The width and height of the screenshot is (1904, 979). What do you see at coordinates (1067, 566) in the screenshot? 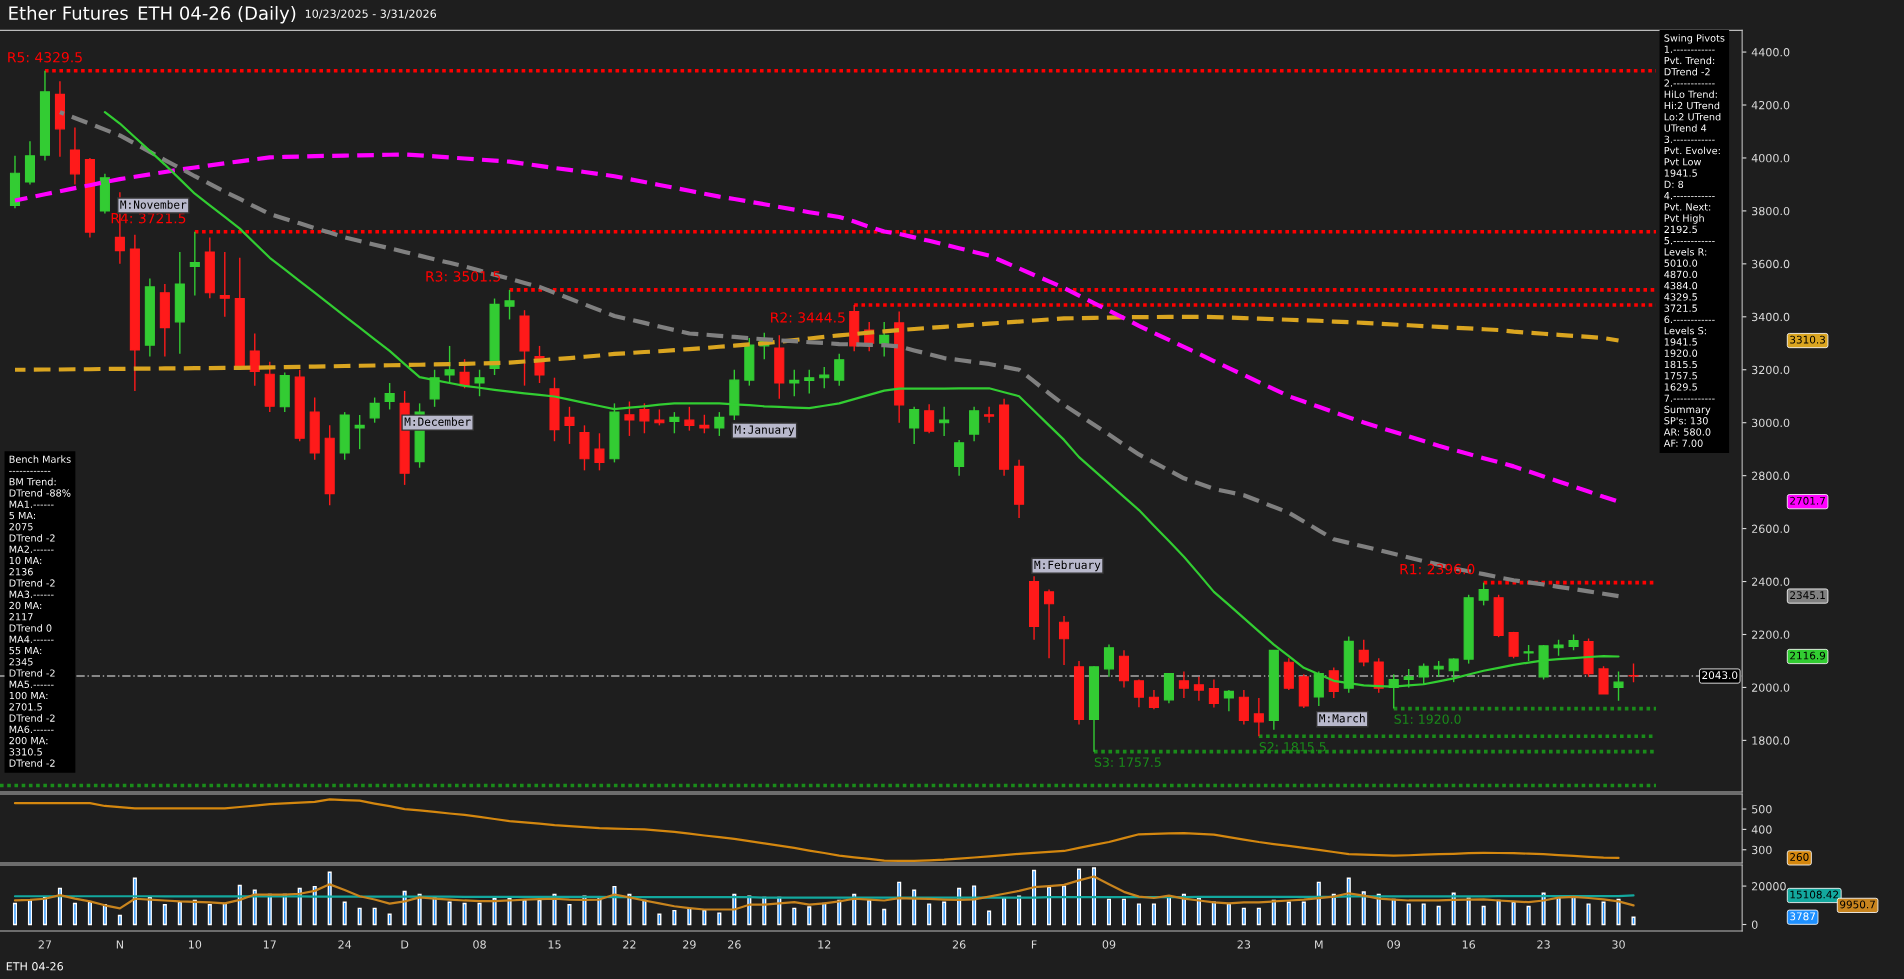
I see `annotation: M:February` at bounding box center [1067, 566].